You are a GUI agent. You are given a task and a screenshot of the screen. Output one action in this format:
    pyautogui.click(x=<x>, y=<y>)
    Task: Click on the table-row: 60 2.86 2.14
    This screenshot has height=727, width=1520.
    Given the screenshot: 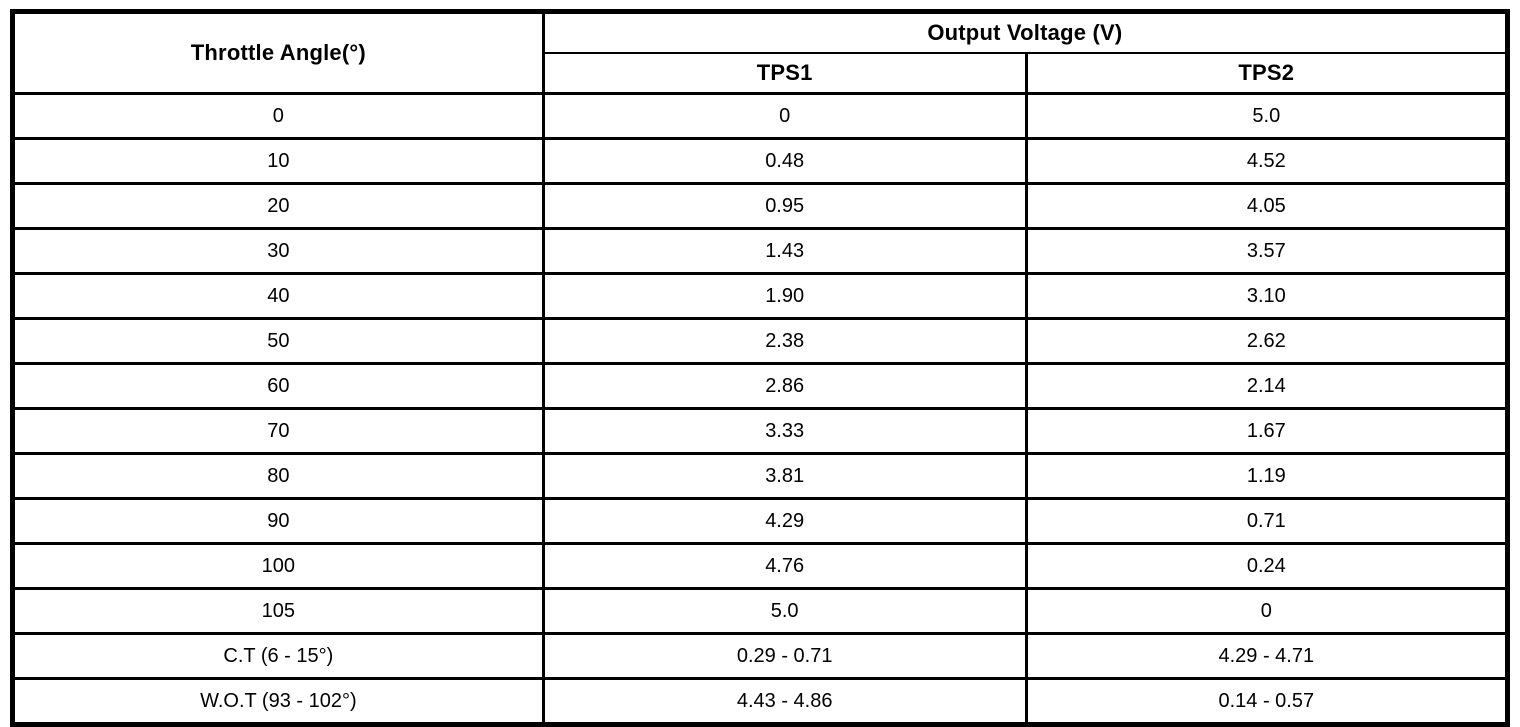 What is the action you would take?
    pyautogui.click(x=760, y=386)
    